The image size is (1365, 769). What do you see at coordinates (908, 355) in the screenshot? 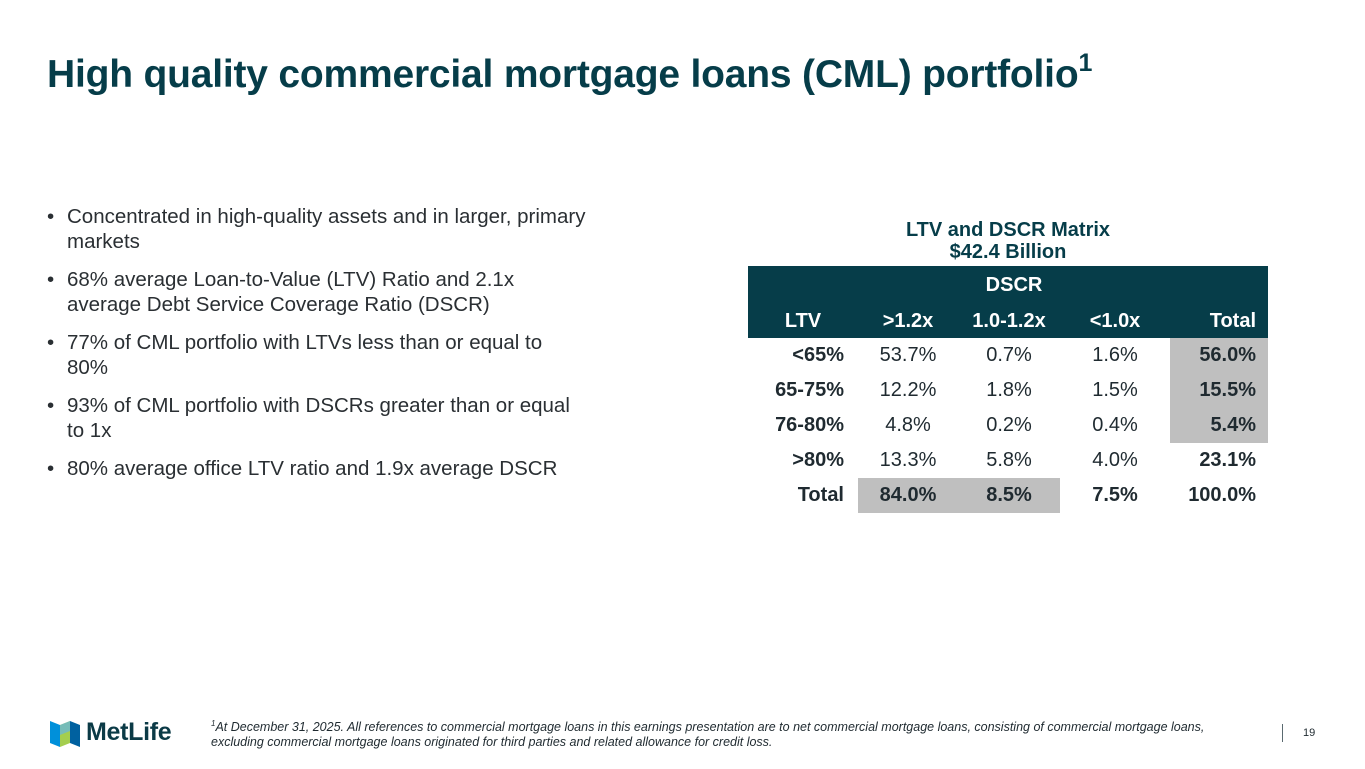
I see `matrix-cell: 53.7%` at bounding box center [908, 355].